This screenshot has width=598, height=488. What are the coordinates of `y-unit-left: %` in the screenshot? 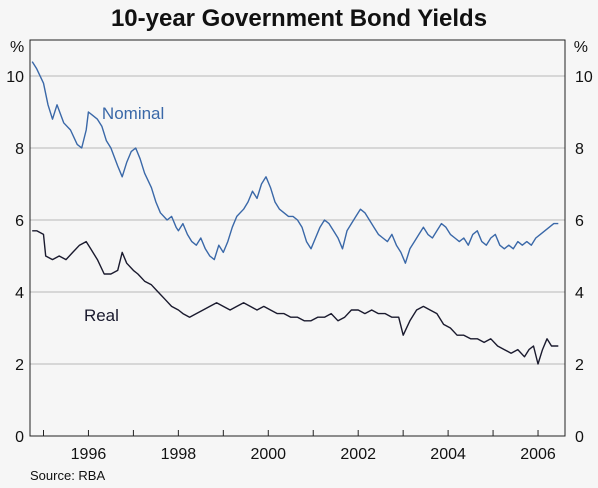 It's located at (17, 47).